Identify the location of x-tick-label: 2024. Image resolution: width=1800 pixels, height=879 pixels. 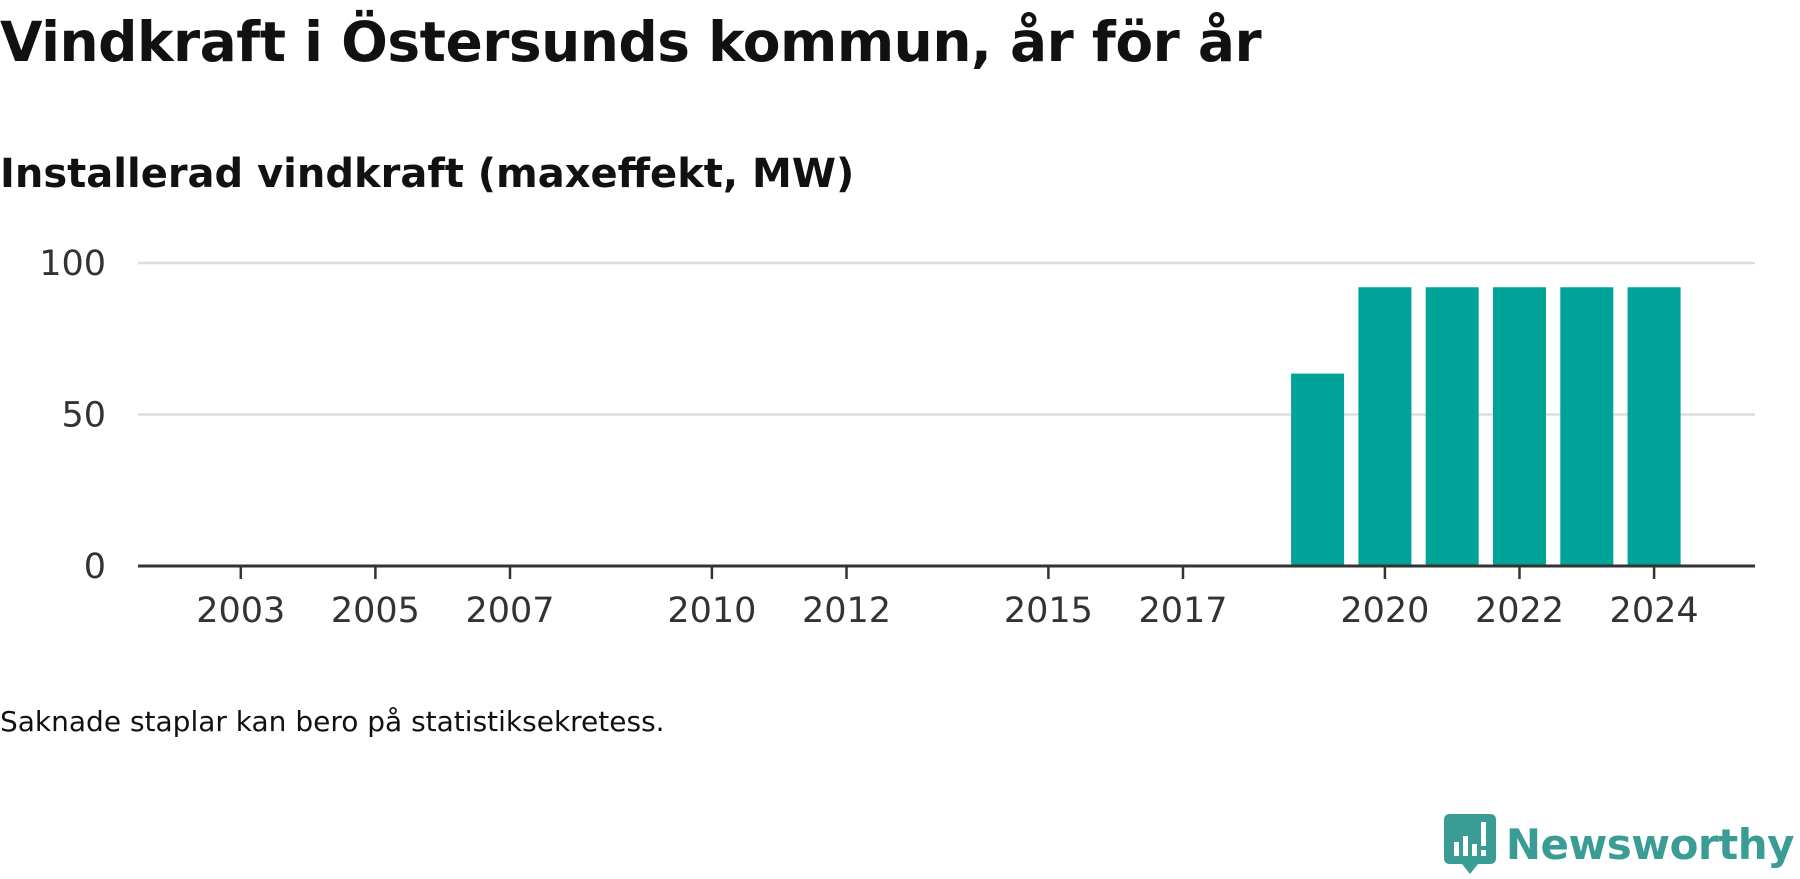
(1654, 611).